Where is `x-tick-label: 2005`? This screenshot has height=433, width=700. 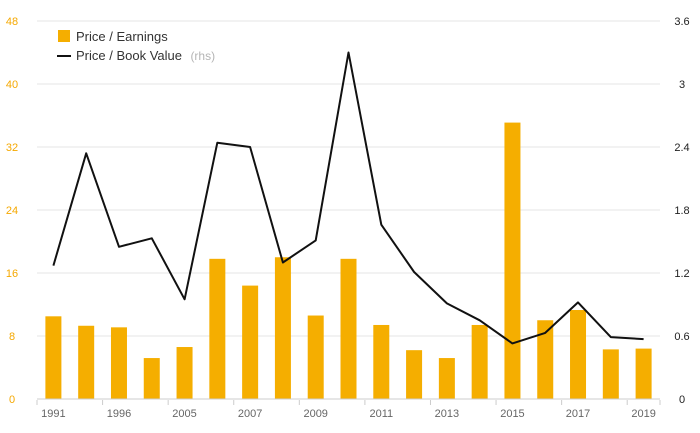 x-tick-label: 2005 is located at coordinates (184, 414).